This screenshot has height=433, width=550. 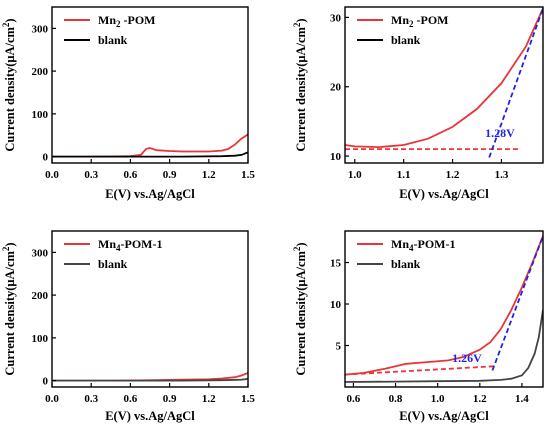 What do you see at coordinates (522, 399) in the screenshot?
I see `x-tick-label: 1.4` at bounding box center [522, 399].